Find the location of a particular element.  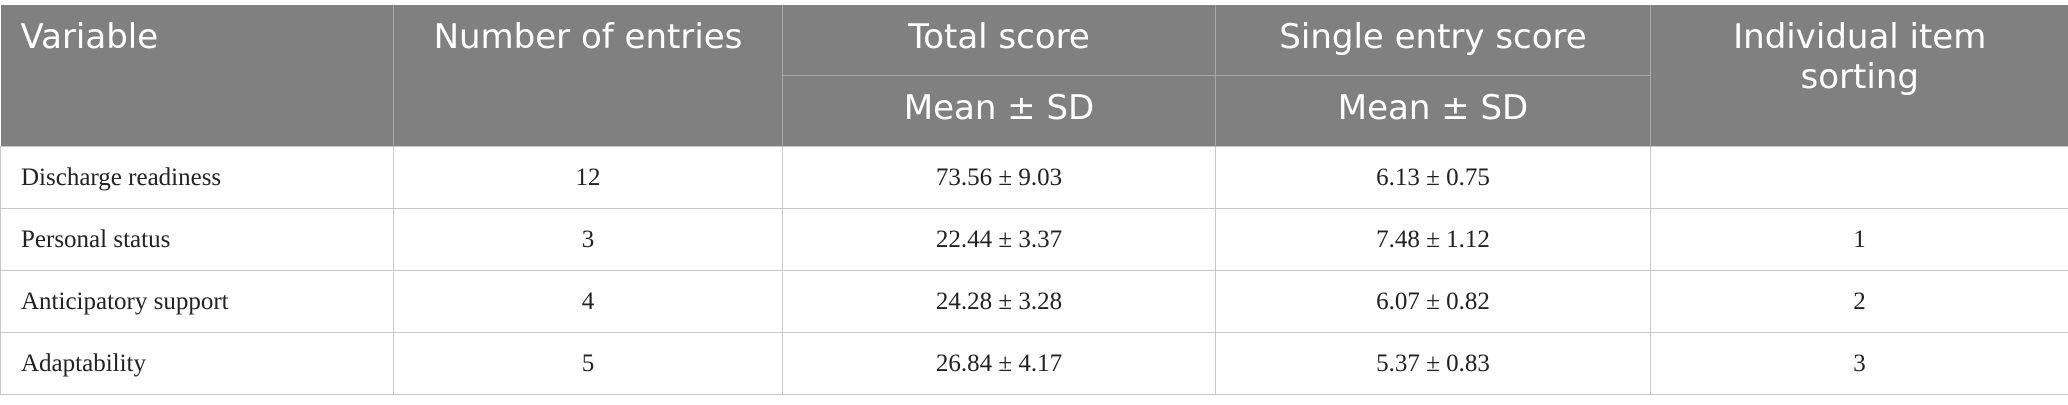

table-cell: Anticipatory support is located at coordinates (197, 301).